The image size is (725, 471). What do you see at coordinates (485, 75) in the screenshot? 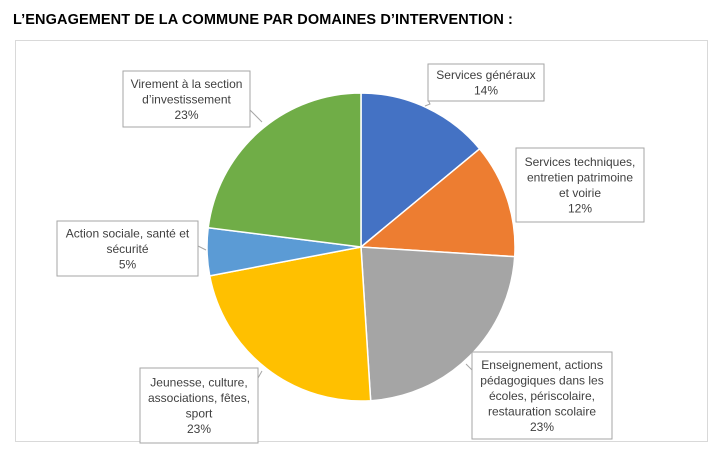
I see `data-label-text: Services généraux` at bounding box center [485, 75].